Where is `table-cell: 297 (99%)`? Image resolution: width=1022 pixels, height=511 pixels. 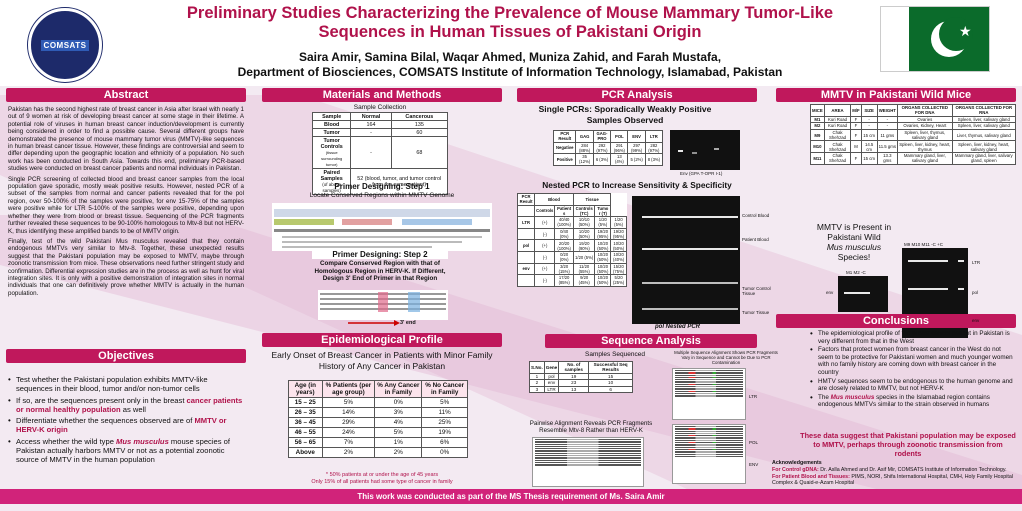
table-cell: 297 (99%) is located at coordinates (636, 148).